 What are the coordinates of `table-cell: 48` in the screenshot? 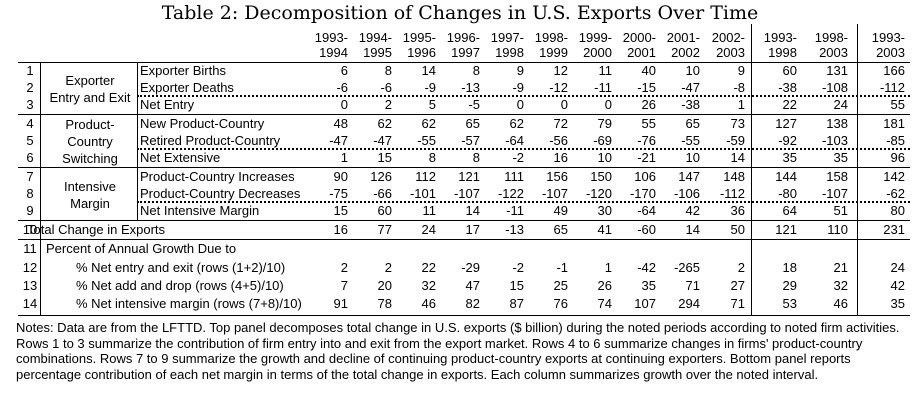 It's located at (340, 123).